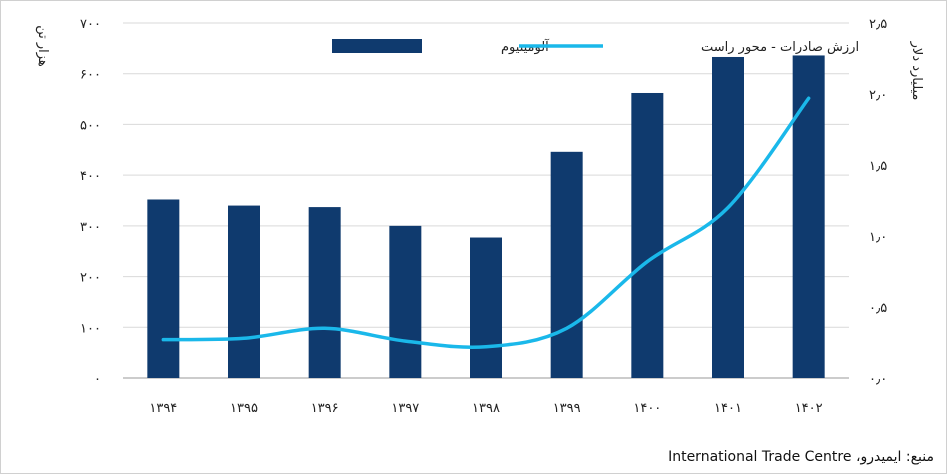  Describe the element at coordinates (878, 95) in the screenshot. I see `y-right-tick-label: ۲٫۰` at that location.